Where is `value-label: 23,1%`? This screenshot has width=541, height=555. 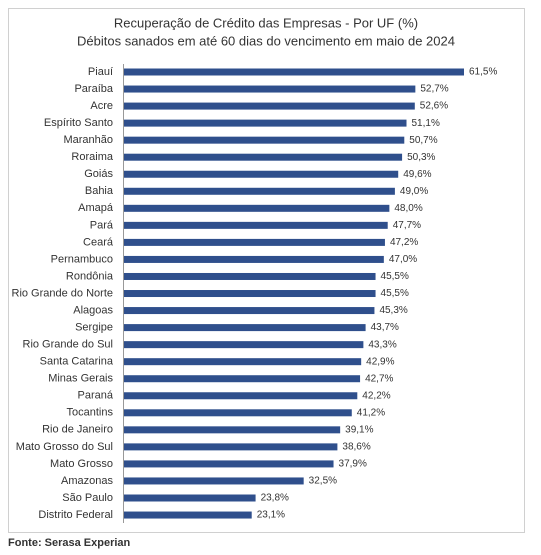 value-label: 23,1% is located at coordinates (271, 515).